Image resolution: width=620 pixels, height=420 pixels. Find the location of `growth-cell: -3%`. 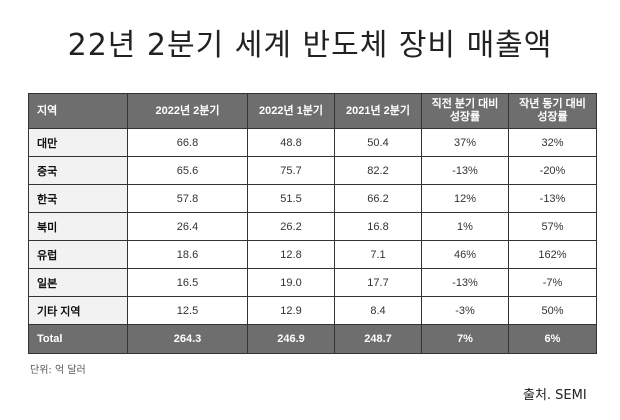

growth-cell: -3% is located at coordinates (465, 310).